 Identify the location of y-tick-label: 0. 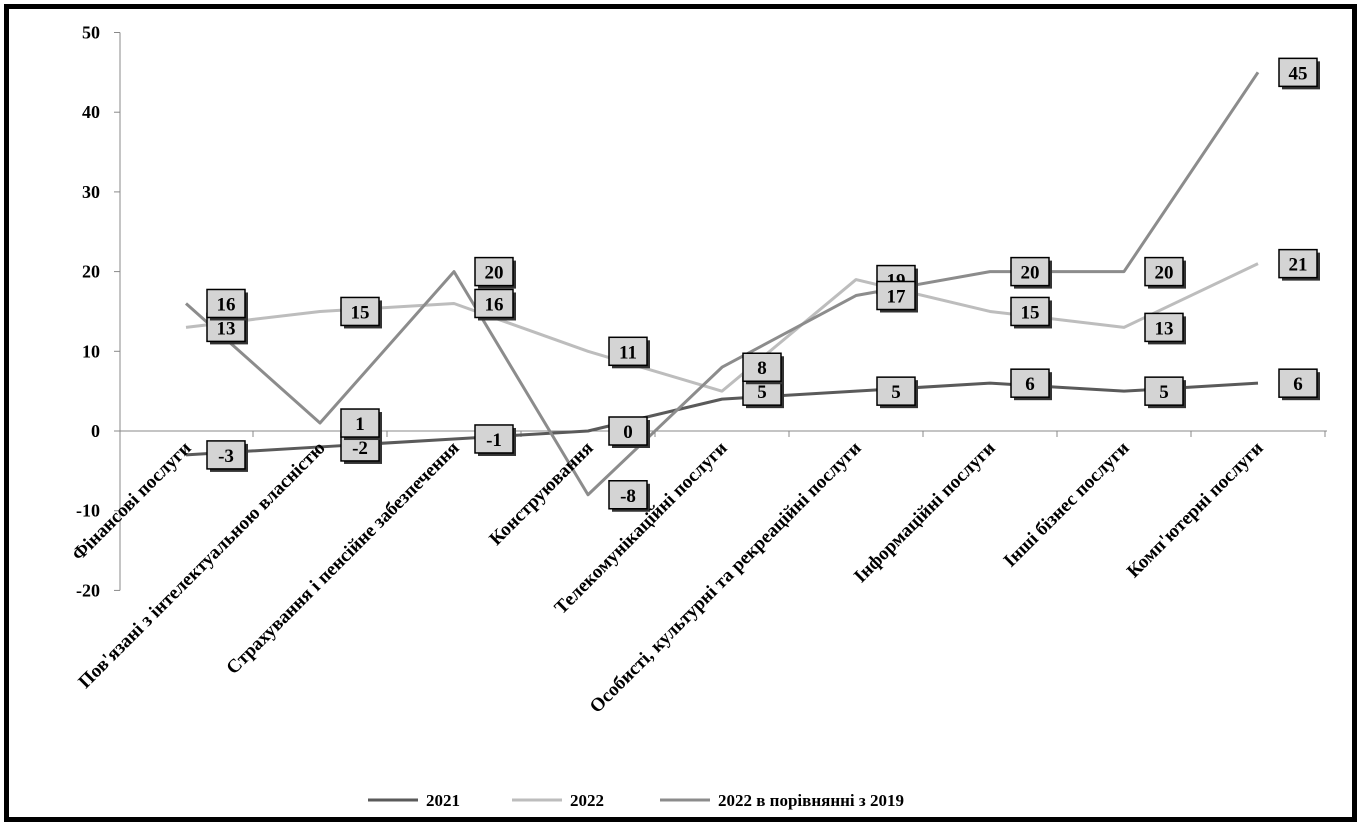
(95, 431).